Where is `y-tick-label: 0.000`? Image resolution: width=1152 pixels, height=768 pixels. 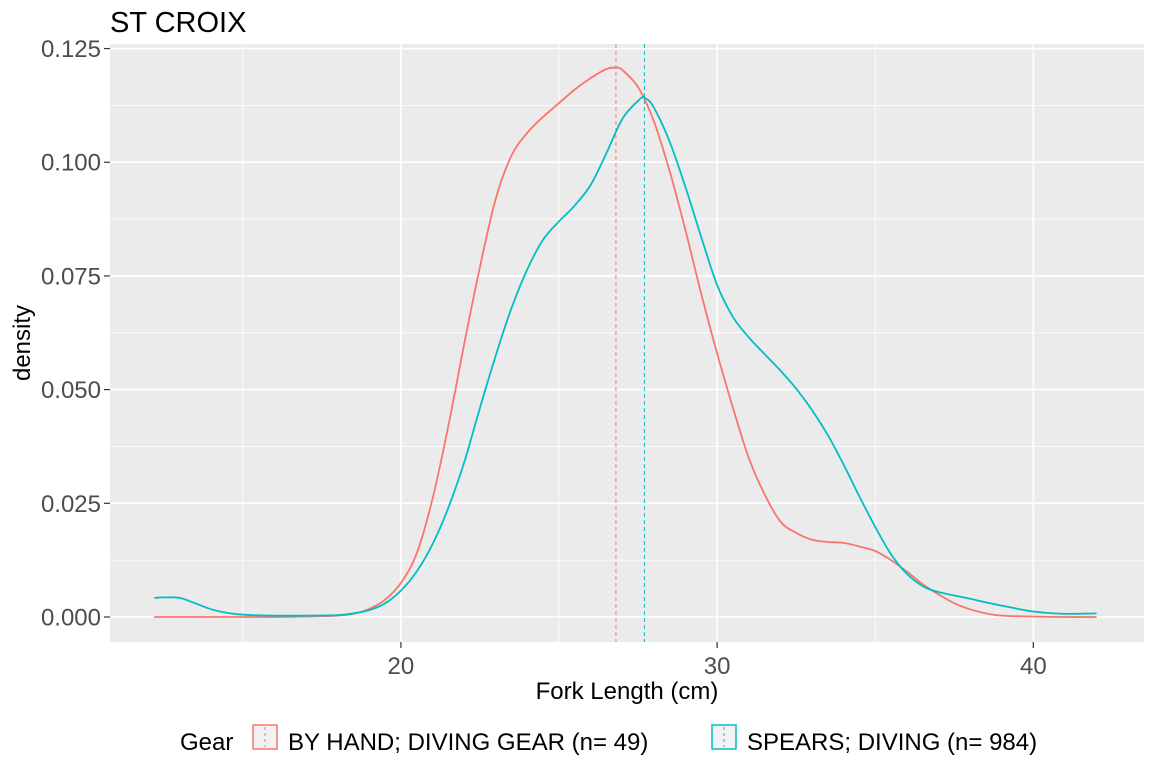 y-tick-label: 0.000 is located at coordinates (71, 617).